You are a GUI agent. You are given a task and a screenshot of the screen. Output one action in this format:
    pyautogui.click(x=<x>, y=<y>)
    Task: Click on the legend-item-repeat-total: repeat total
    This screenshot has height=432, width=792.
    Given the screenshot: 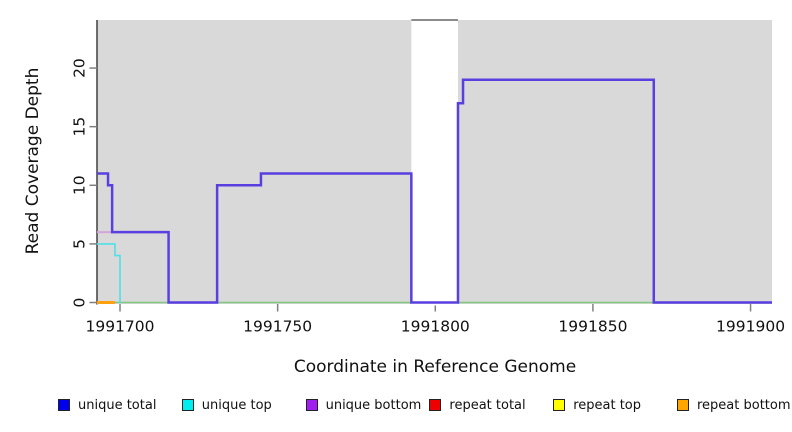 What is the action you would take?
    pyautogui.click(x=477, y=405)
    